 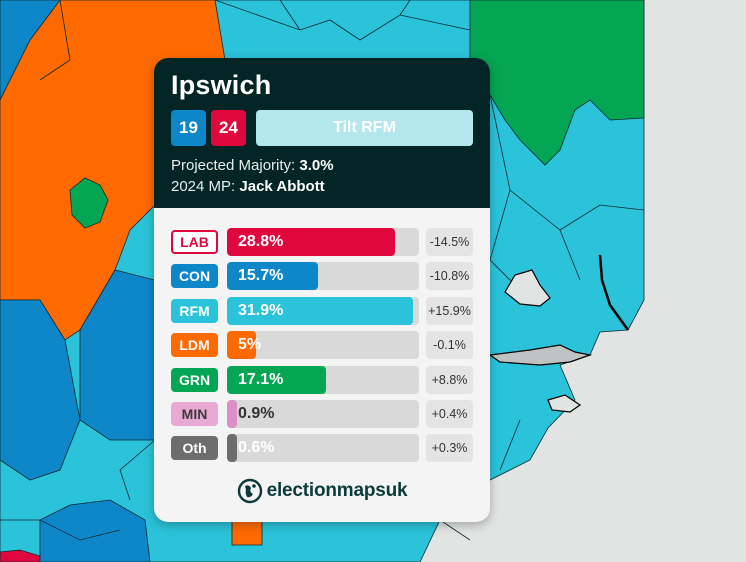 I want to click on coastline-colne, so click(x=564, y=403).